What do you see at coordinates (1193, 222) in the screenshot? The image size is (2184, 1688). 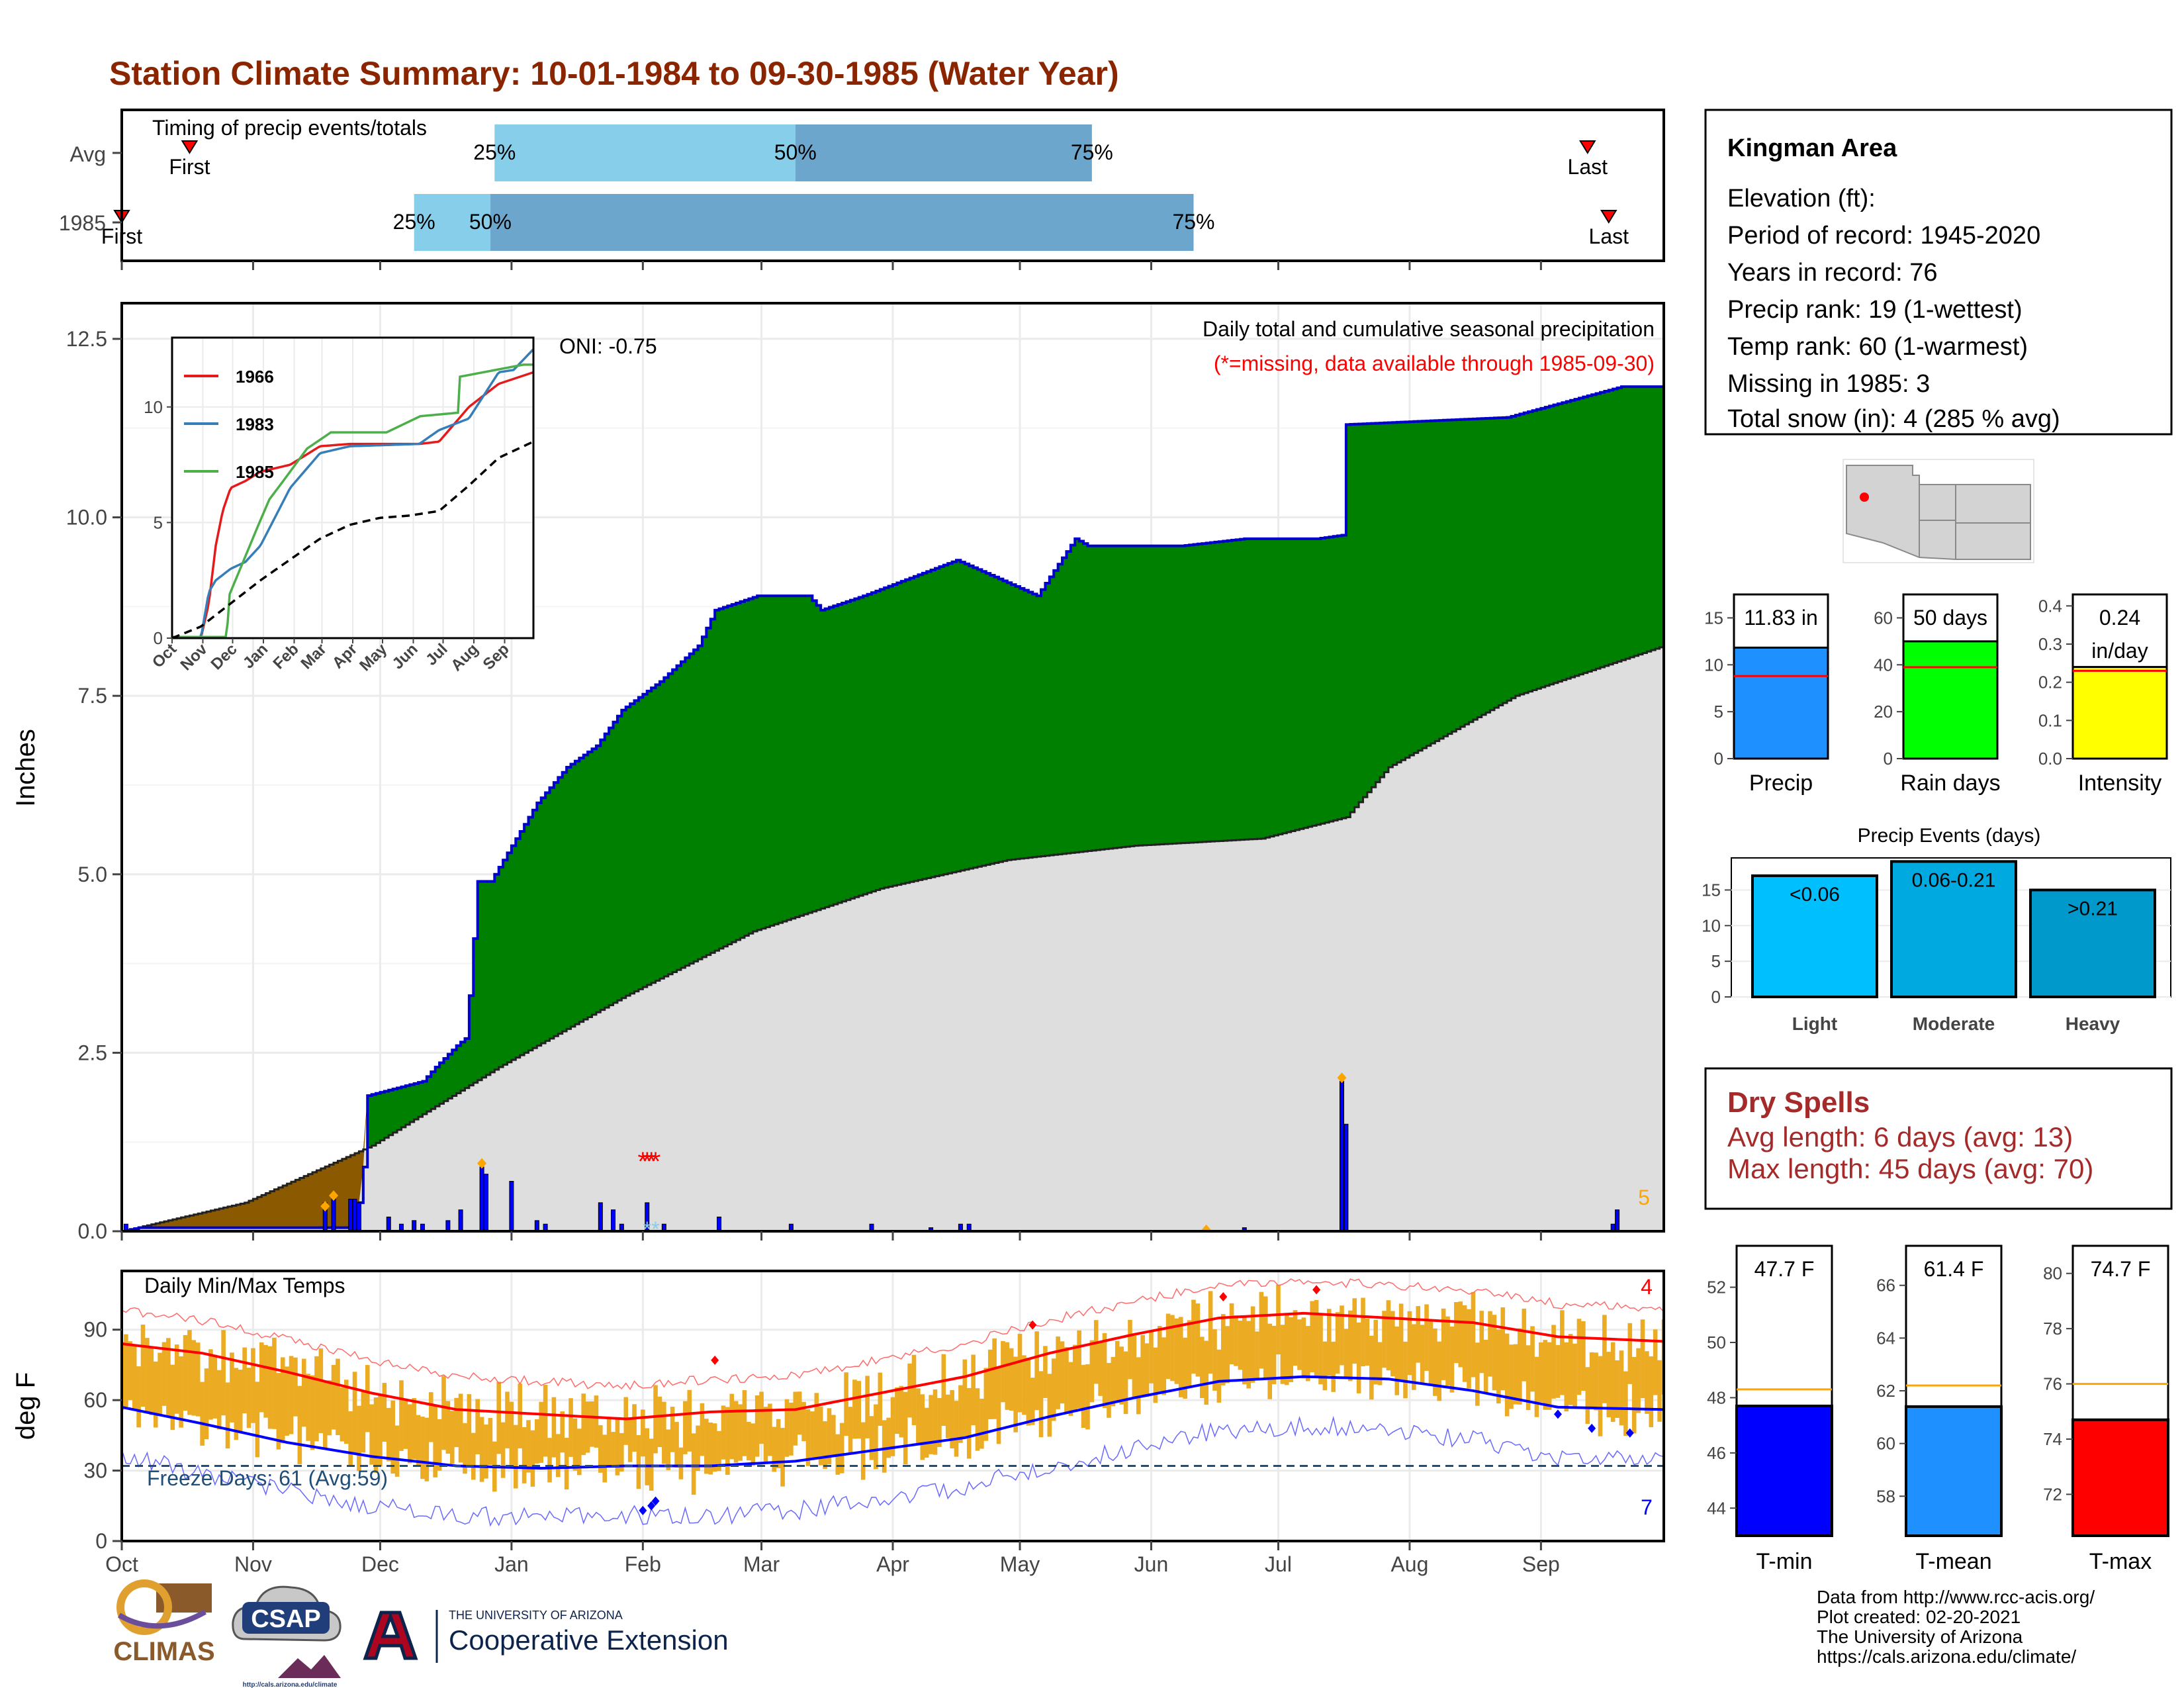 I see `timing-p75-label: 75%` at bounding box center [1193, 222].